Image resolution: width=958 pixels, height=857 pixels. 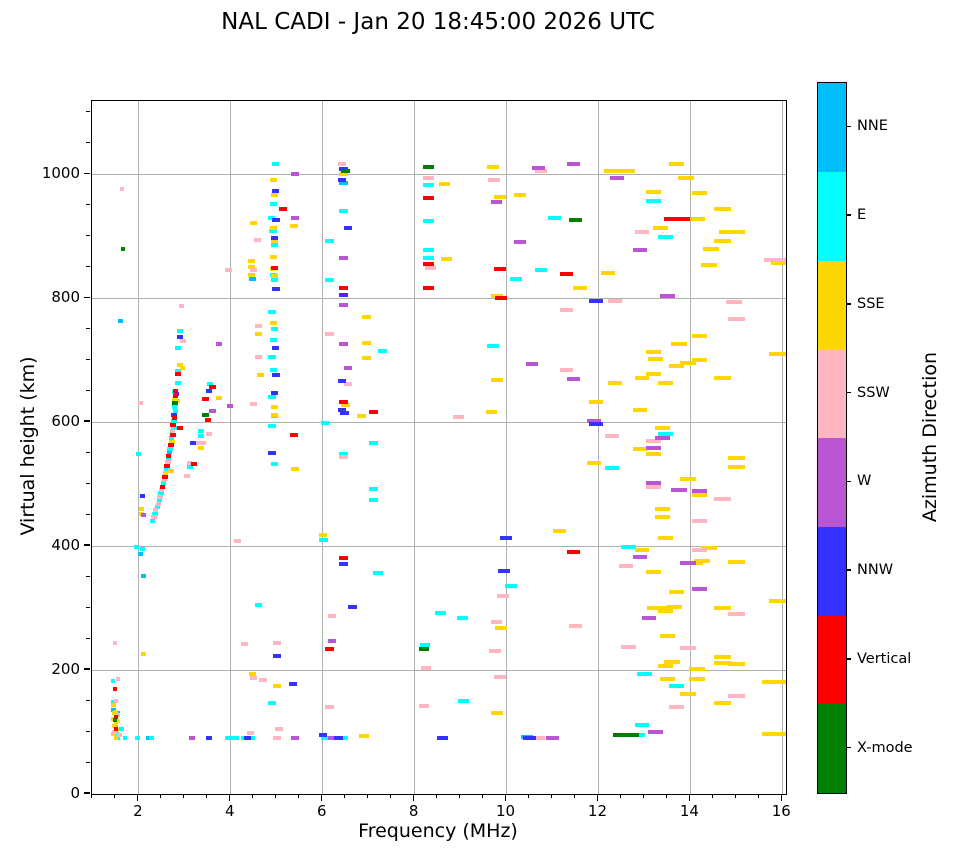 What do you see at coordinates (184, 796) in the screenshot?
I see `x-minor-tick` at bounding box center [184, 796].